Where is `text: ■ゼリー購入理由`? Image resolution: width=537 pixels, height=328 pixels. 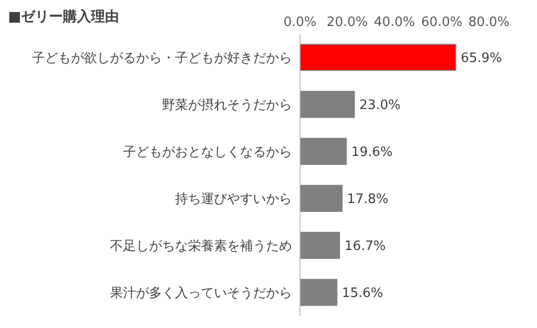
text: ■ゼリー購入理由 is located at coordinates (64, 17).